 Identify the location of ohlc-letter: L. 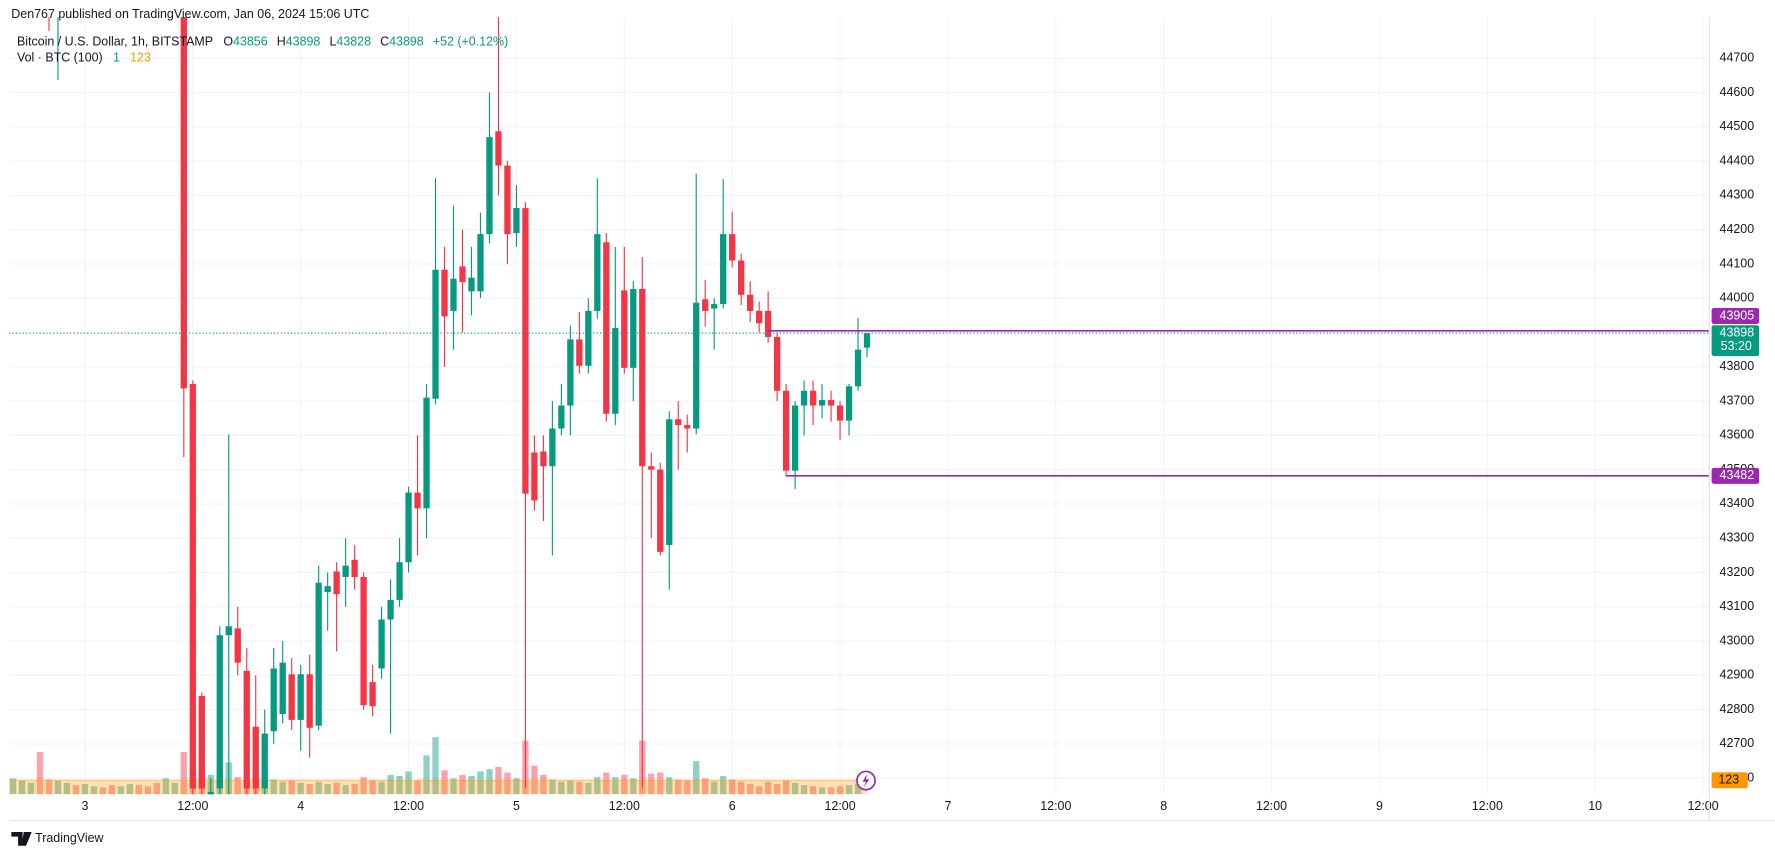
(332, 42).